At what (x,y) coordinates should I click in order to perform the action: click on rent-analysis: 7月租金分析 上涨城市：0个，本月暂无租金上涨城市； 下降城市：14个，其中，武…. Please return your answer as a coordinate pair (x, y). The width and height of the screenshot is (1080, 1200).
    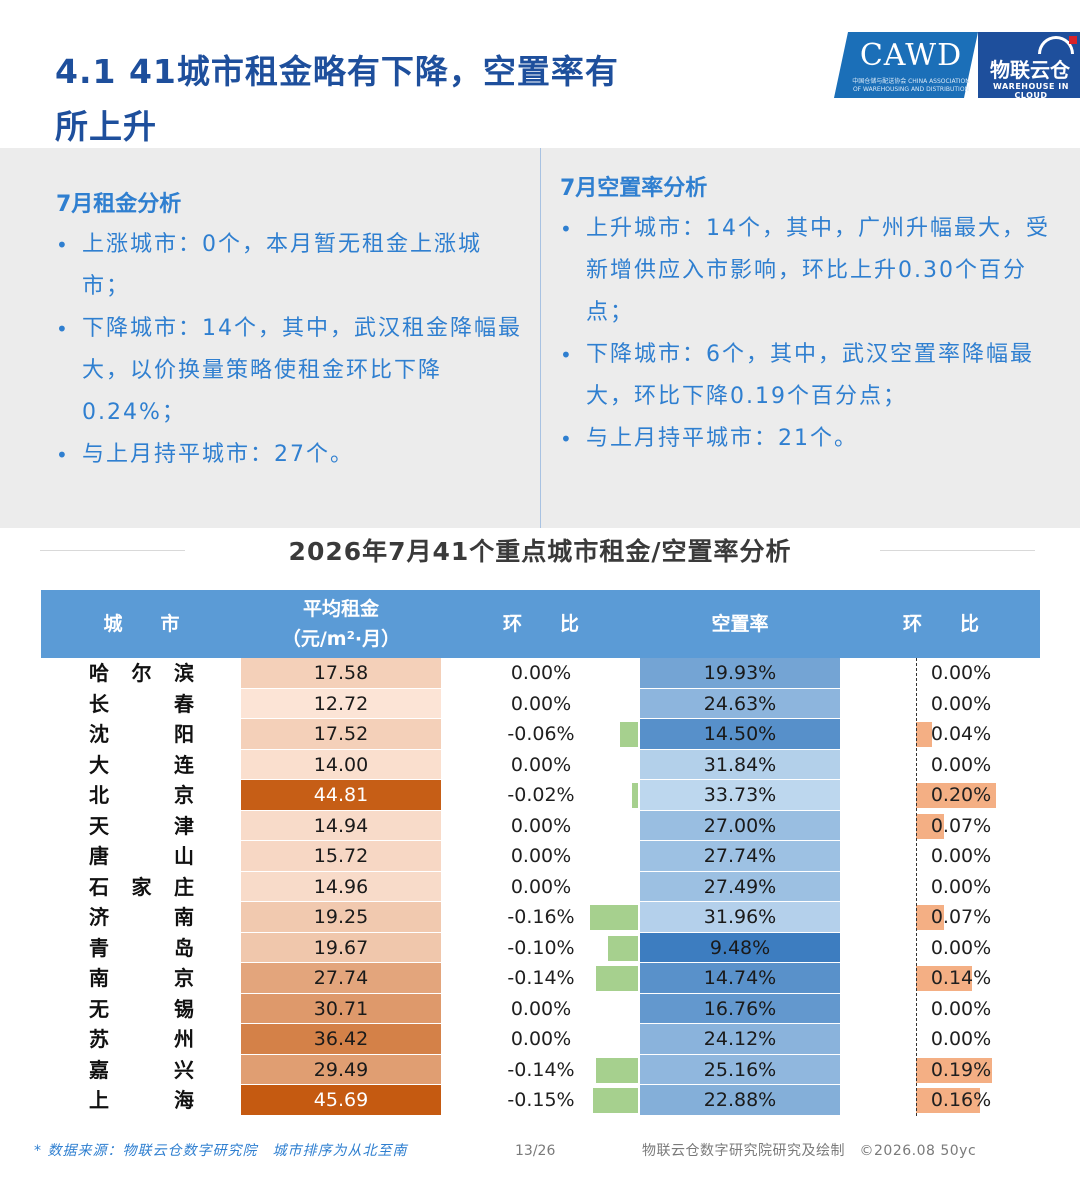
    Looking at the image, I should click on (291, 333).